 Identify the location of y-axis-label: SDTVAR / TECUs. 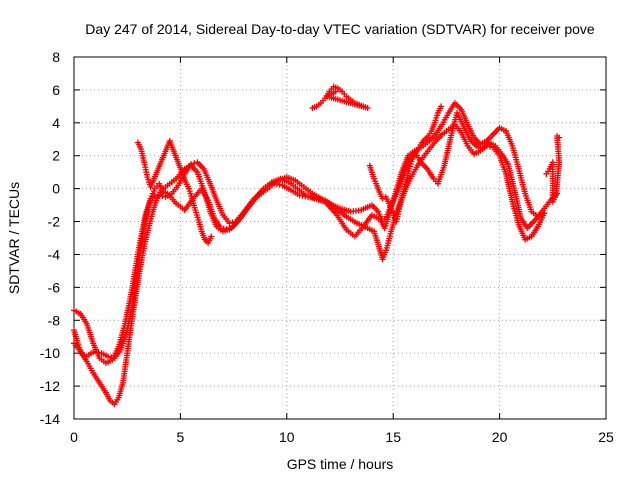
(14, 238).